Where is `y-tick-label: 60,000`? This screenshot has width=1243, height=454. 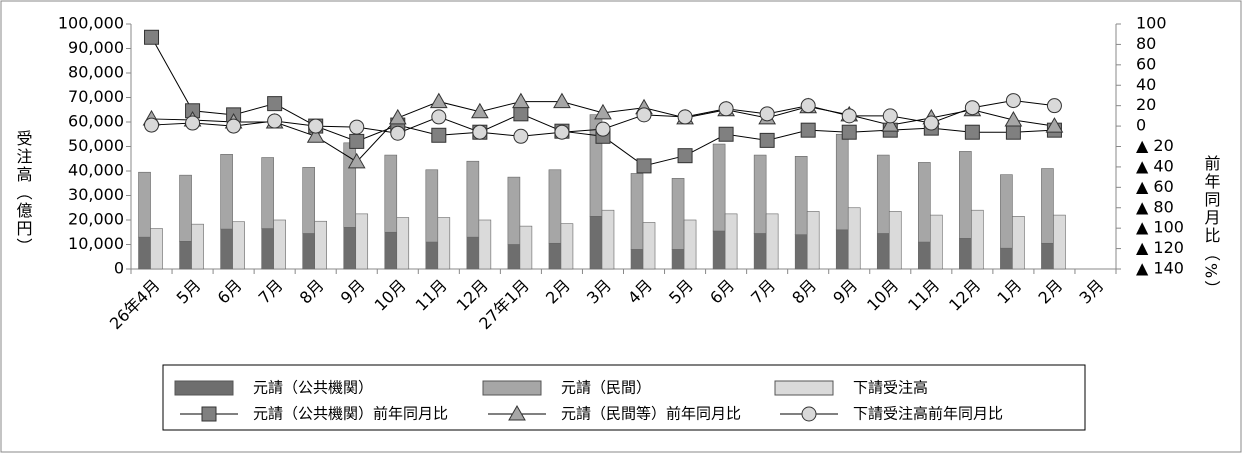
y-tick-label: 60,000 is located at coordinates (96, 121).